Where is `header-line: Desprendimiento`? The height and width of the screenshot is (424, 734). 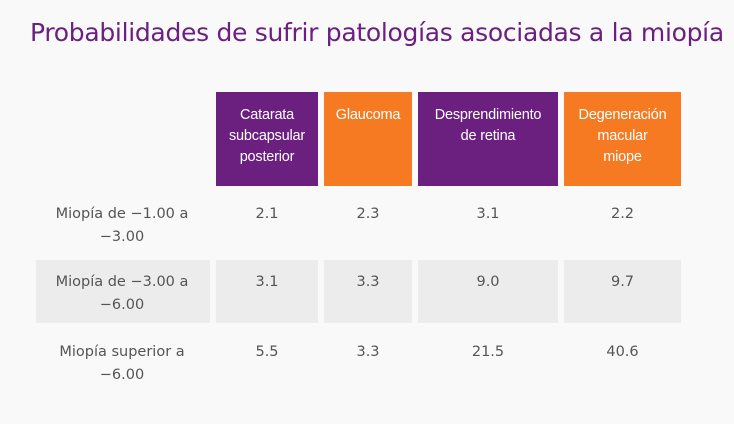 header-line: Desprendimiento is located at coordinates (488, 115).